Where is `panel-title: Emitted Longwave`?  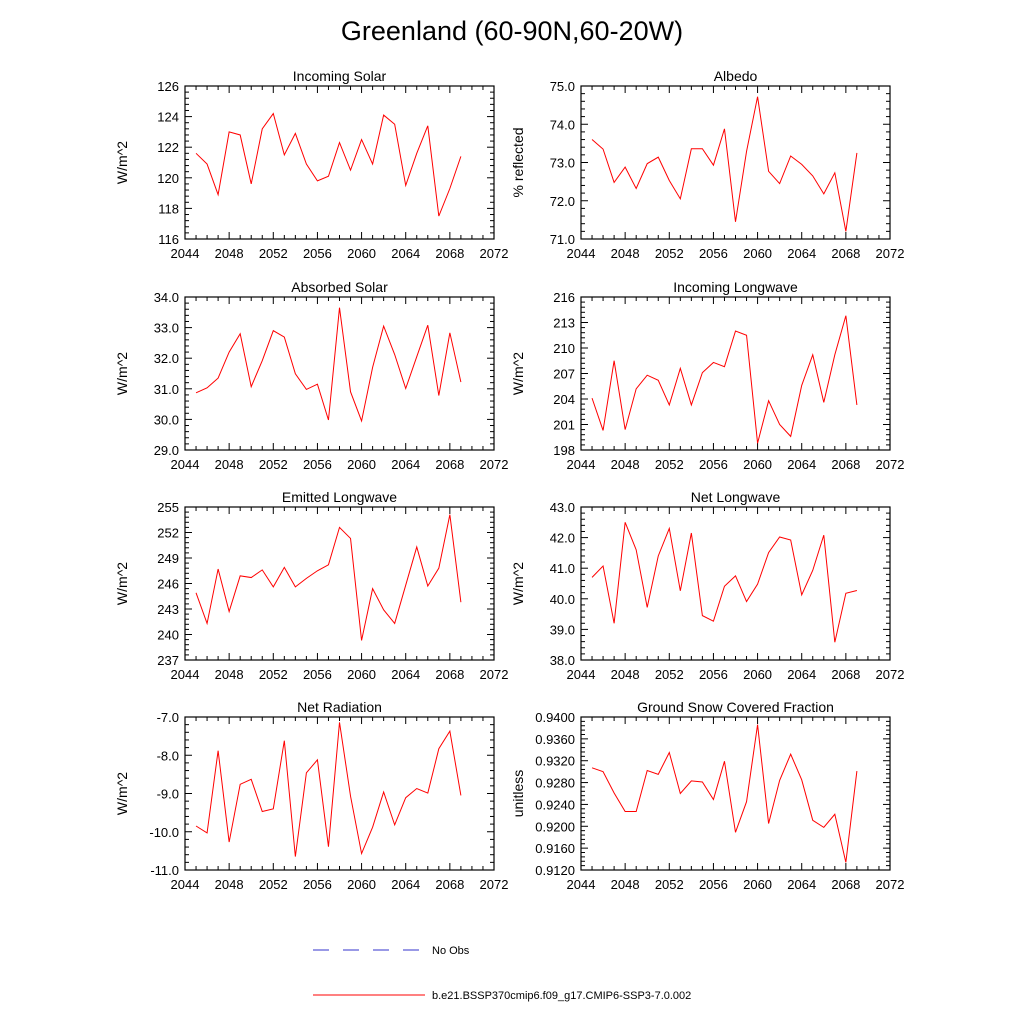 panel-title: Emitted Longwave is located at coordinates (339, 497).